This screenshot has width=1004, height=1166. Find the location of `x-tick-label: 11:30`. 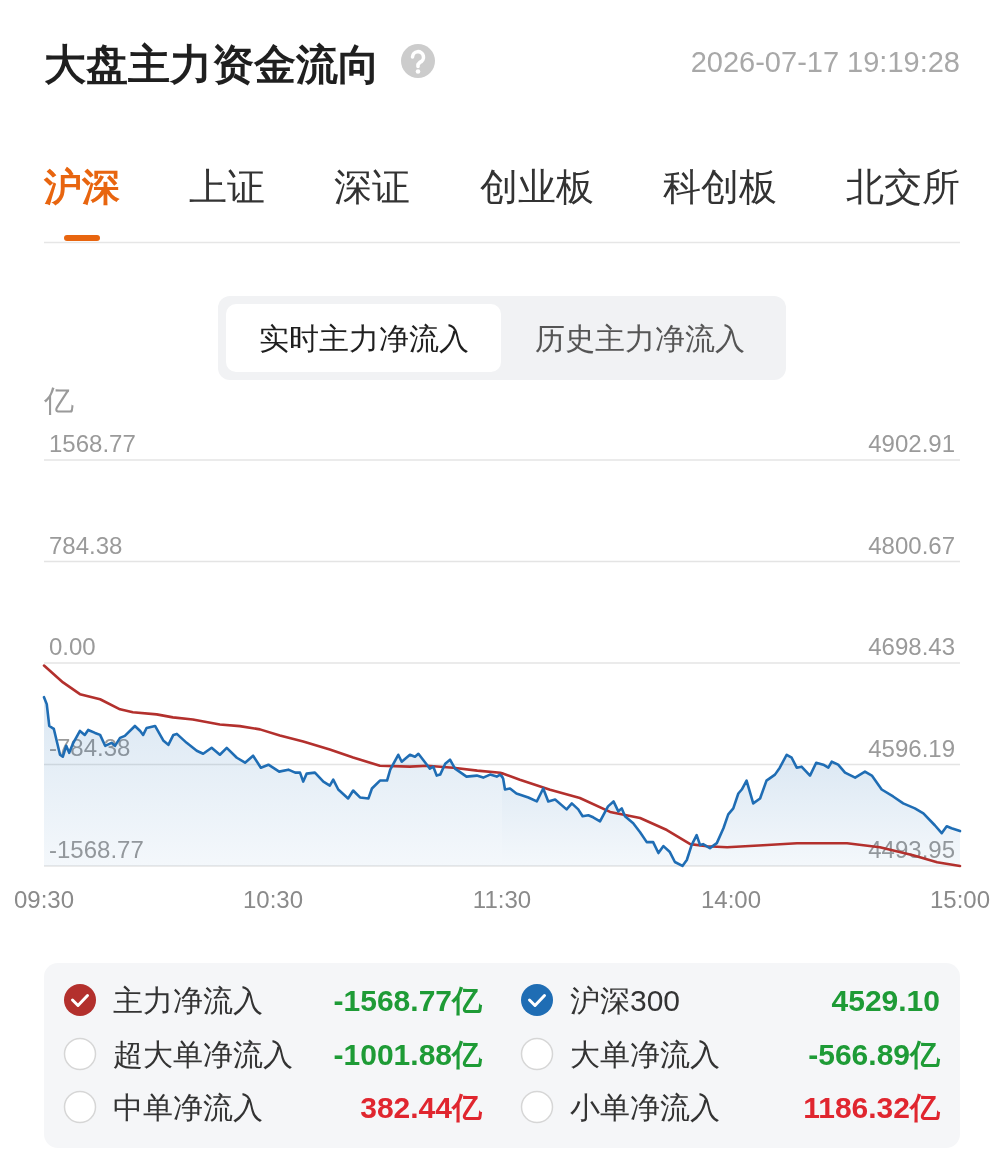

x-tick-label: 11:30 is located at coordinates (502, 899).